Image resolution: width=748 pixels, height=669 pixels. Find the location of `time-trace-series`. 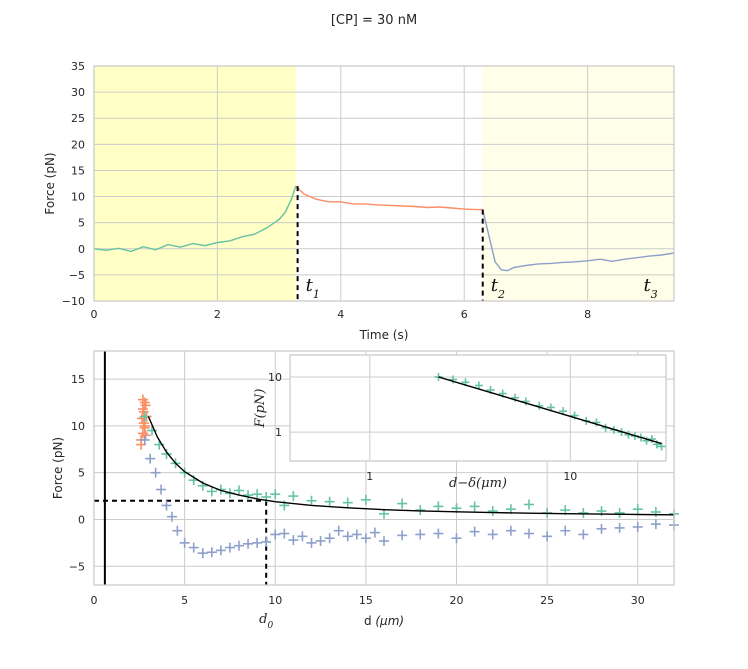

time-trace-series is located at coordinates (384, 228).